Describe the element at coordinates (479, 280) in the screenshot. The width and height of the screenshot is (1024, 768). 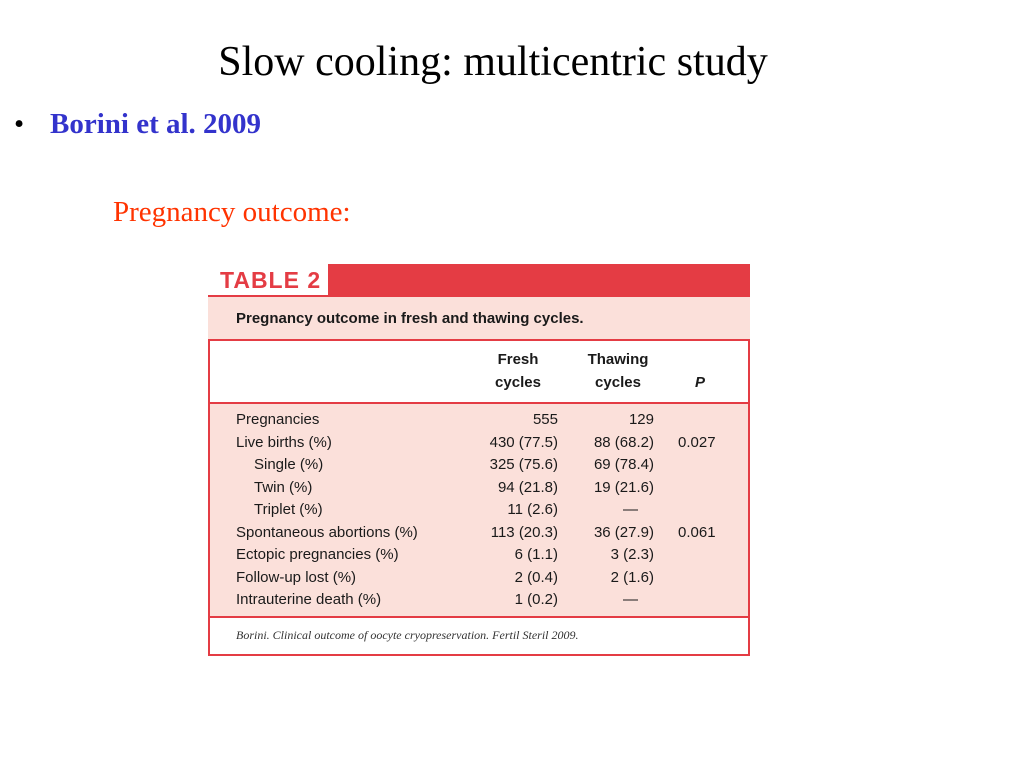
I see `table-header-bar: TABLE 2` at that location.